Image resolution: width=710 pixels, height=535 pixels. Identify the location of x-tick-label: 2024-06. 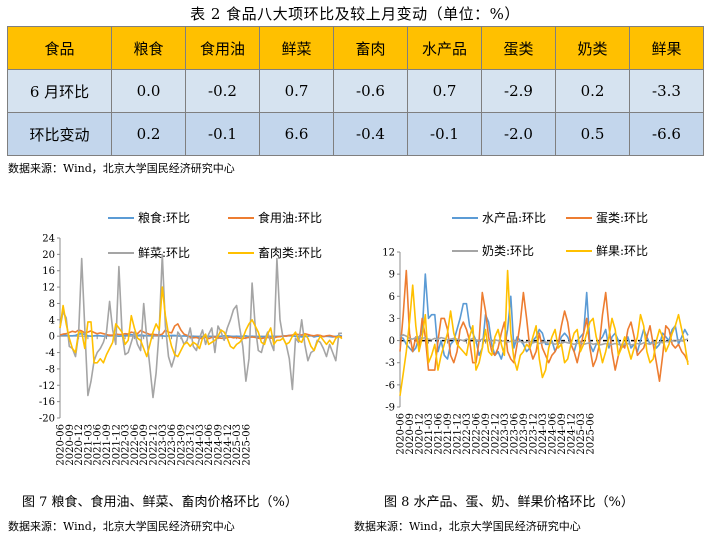
(552, 434).